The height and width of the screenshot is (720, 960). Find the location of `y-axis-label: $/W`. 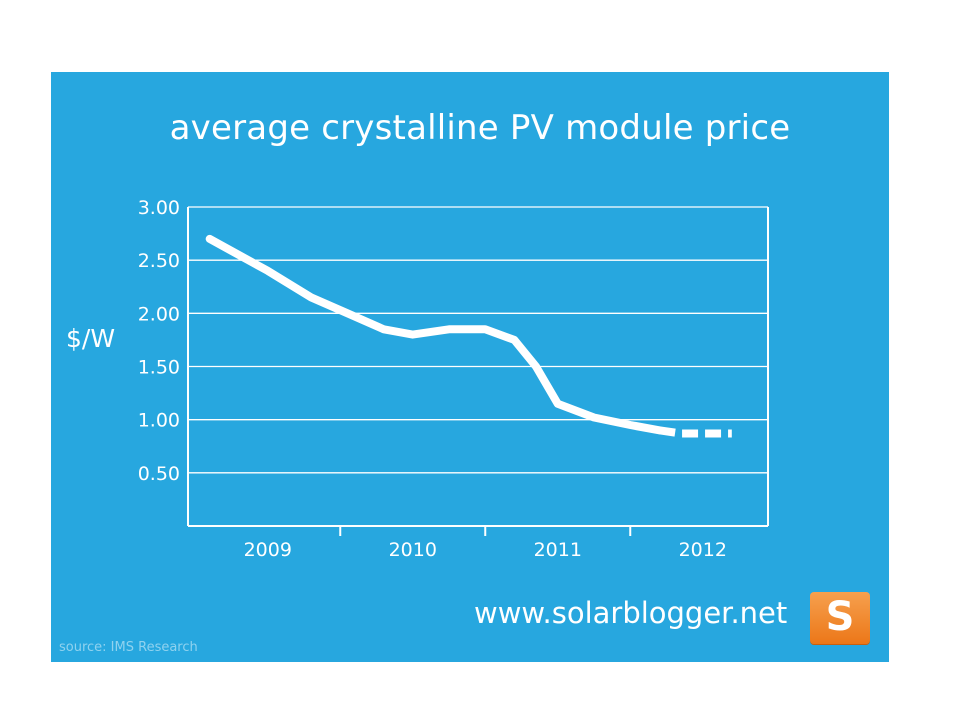

y-axis-label: $/W is located at coordinates (91, 338).